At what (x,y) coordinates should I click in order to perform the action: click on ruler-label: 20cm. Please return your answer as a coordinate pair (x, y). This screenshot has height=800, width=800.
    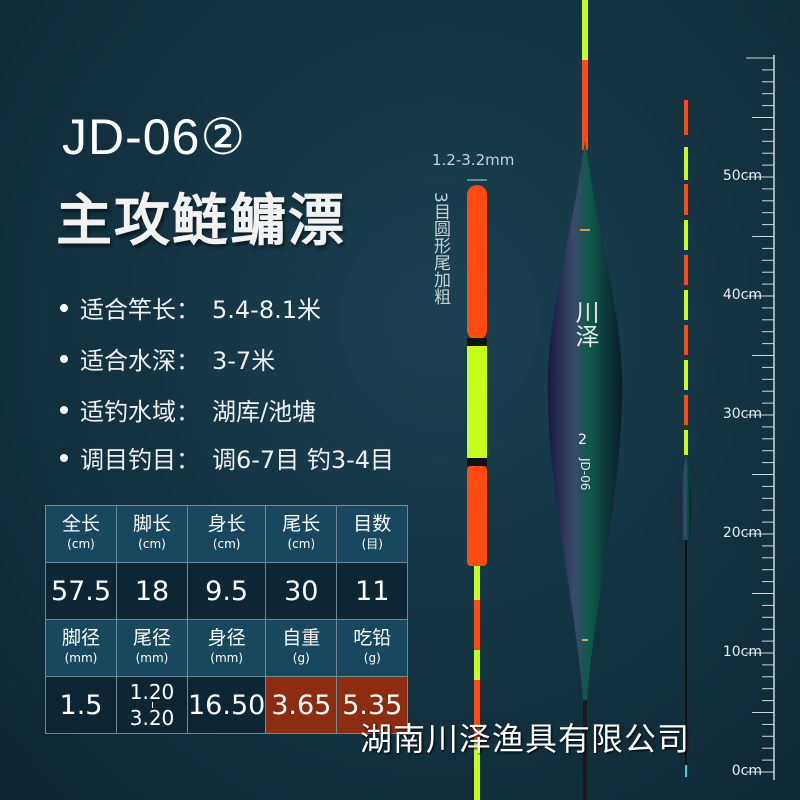
    Looking at the image, I should click on (742, 533).